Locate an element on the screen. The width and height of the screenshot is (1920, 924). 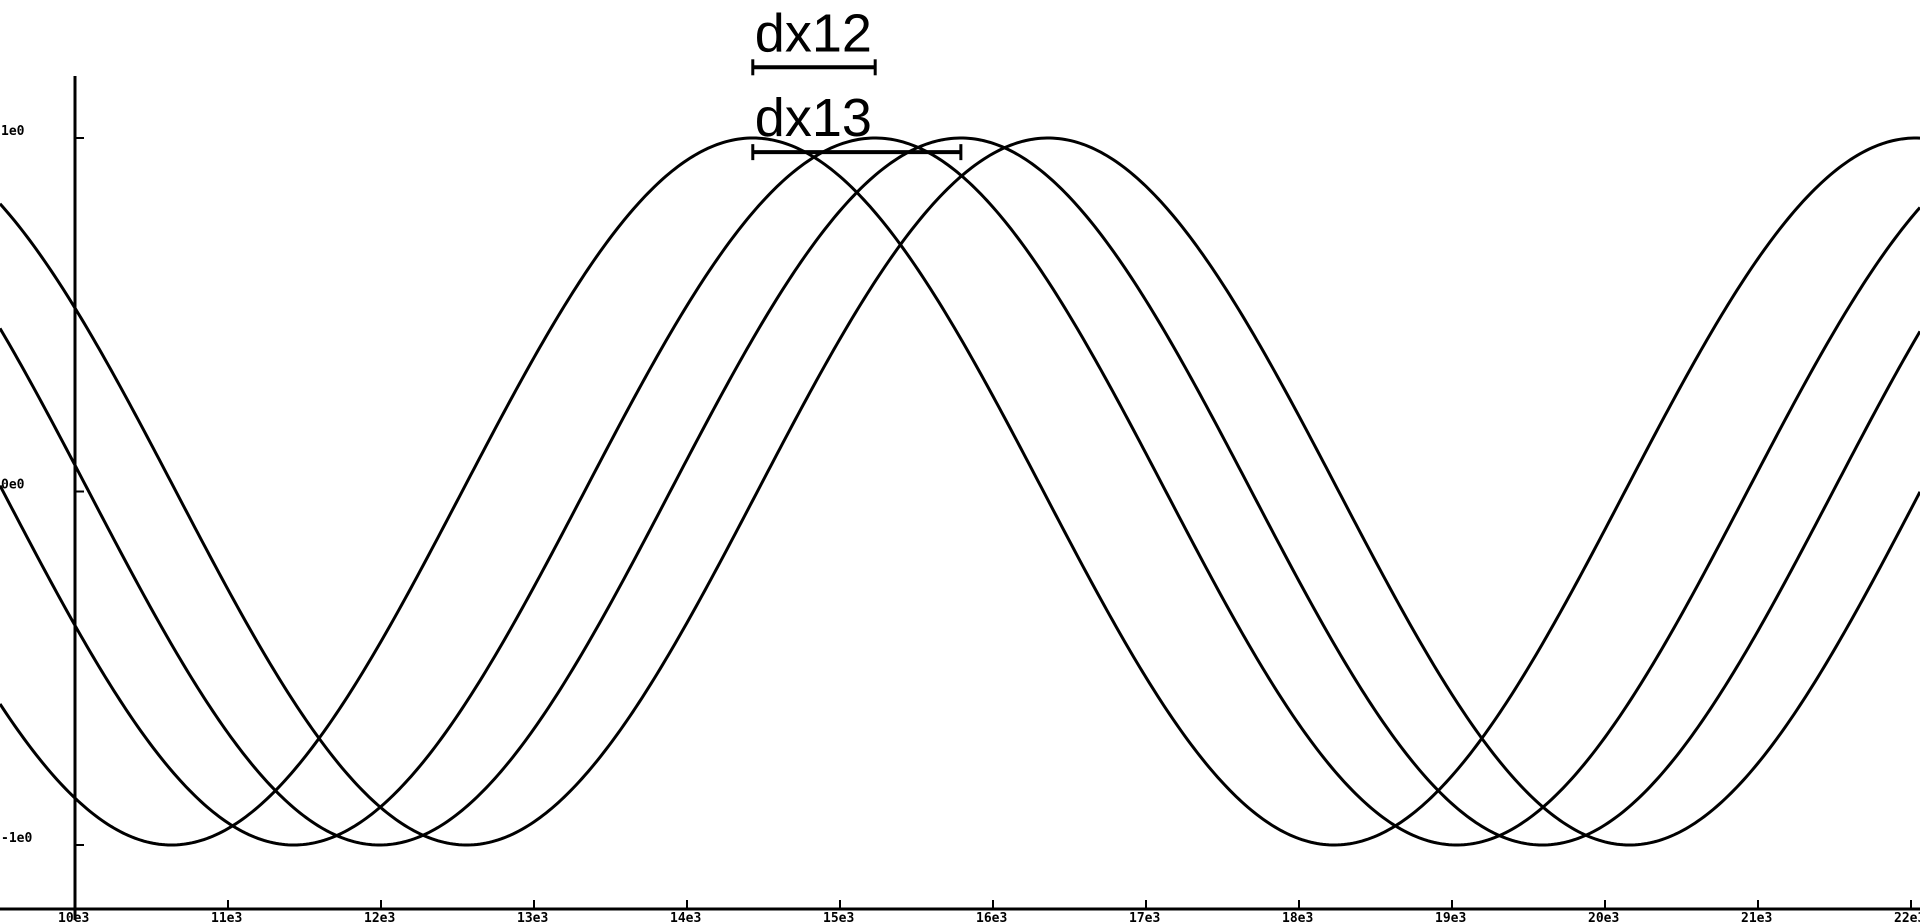
x-tick-label: 16e3 is located at coordinates (991, 917).